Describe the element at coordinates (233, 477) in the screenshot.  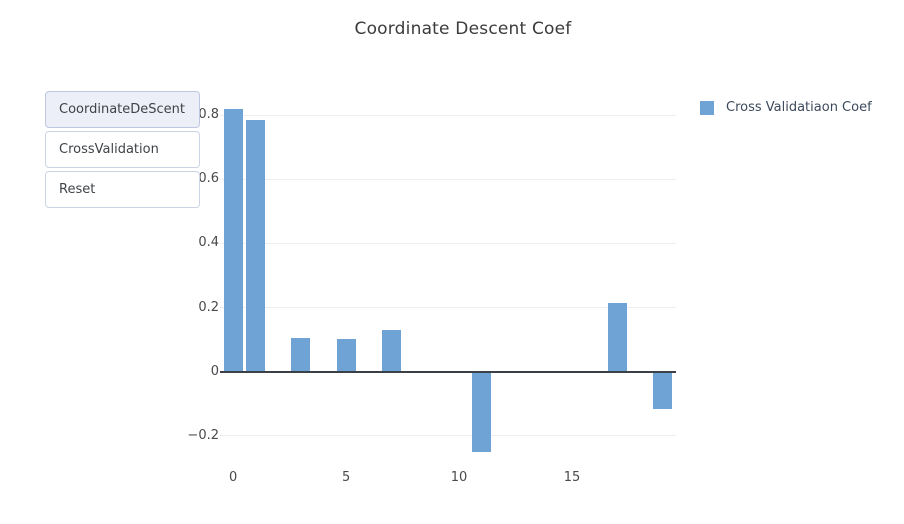
I see `x-tick-label: 0` at that location.